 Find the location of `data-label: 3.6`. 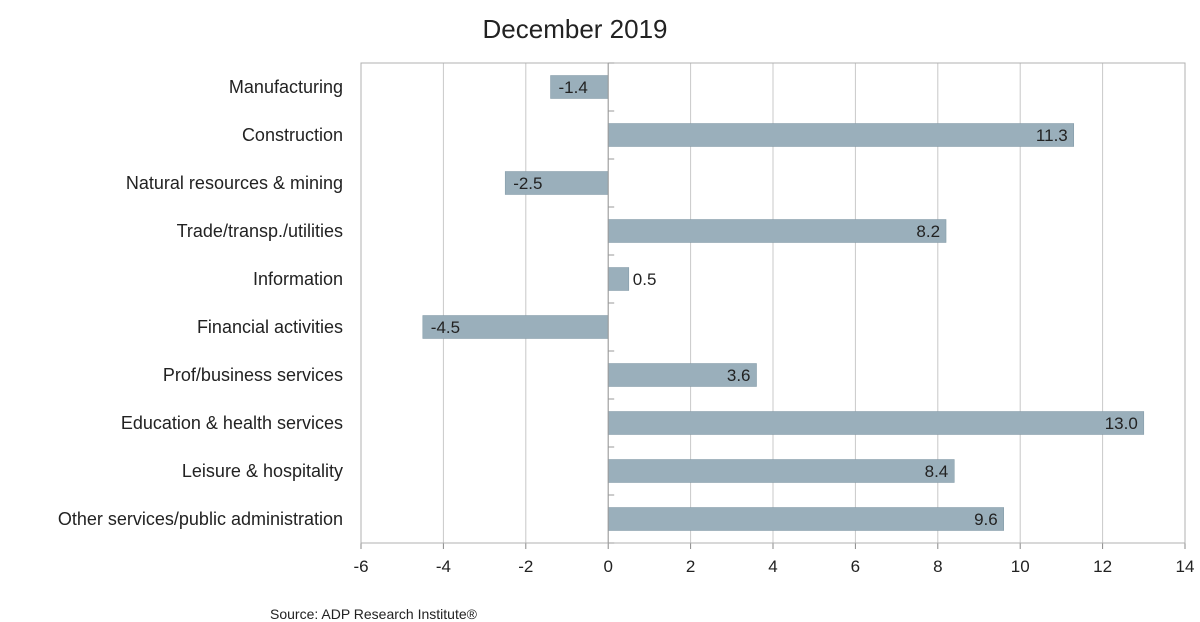

data-label: 3.6 is located at coordinates (739, 375).